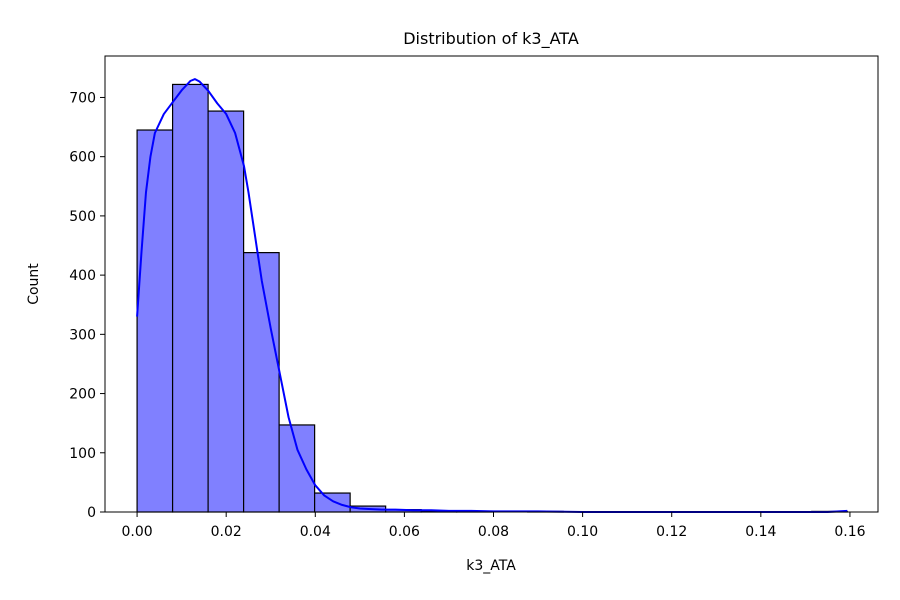 This screenshot has height=600, width=900. I want to click on y-tick-label: 200, so click(82, 395).